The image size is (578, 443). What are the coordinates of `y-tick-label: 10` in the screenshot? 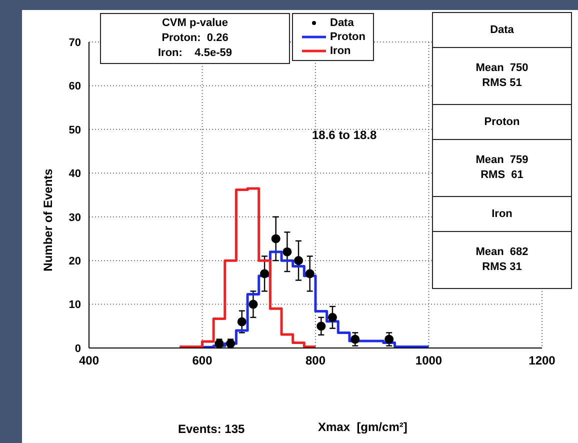 It's located at (74, 305).